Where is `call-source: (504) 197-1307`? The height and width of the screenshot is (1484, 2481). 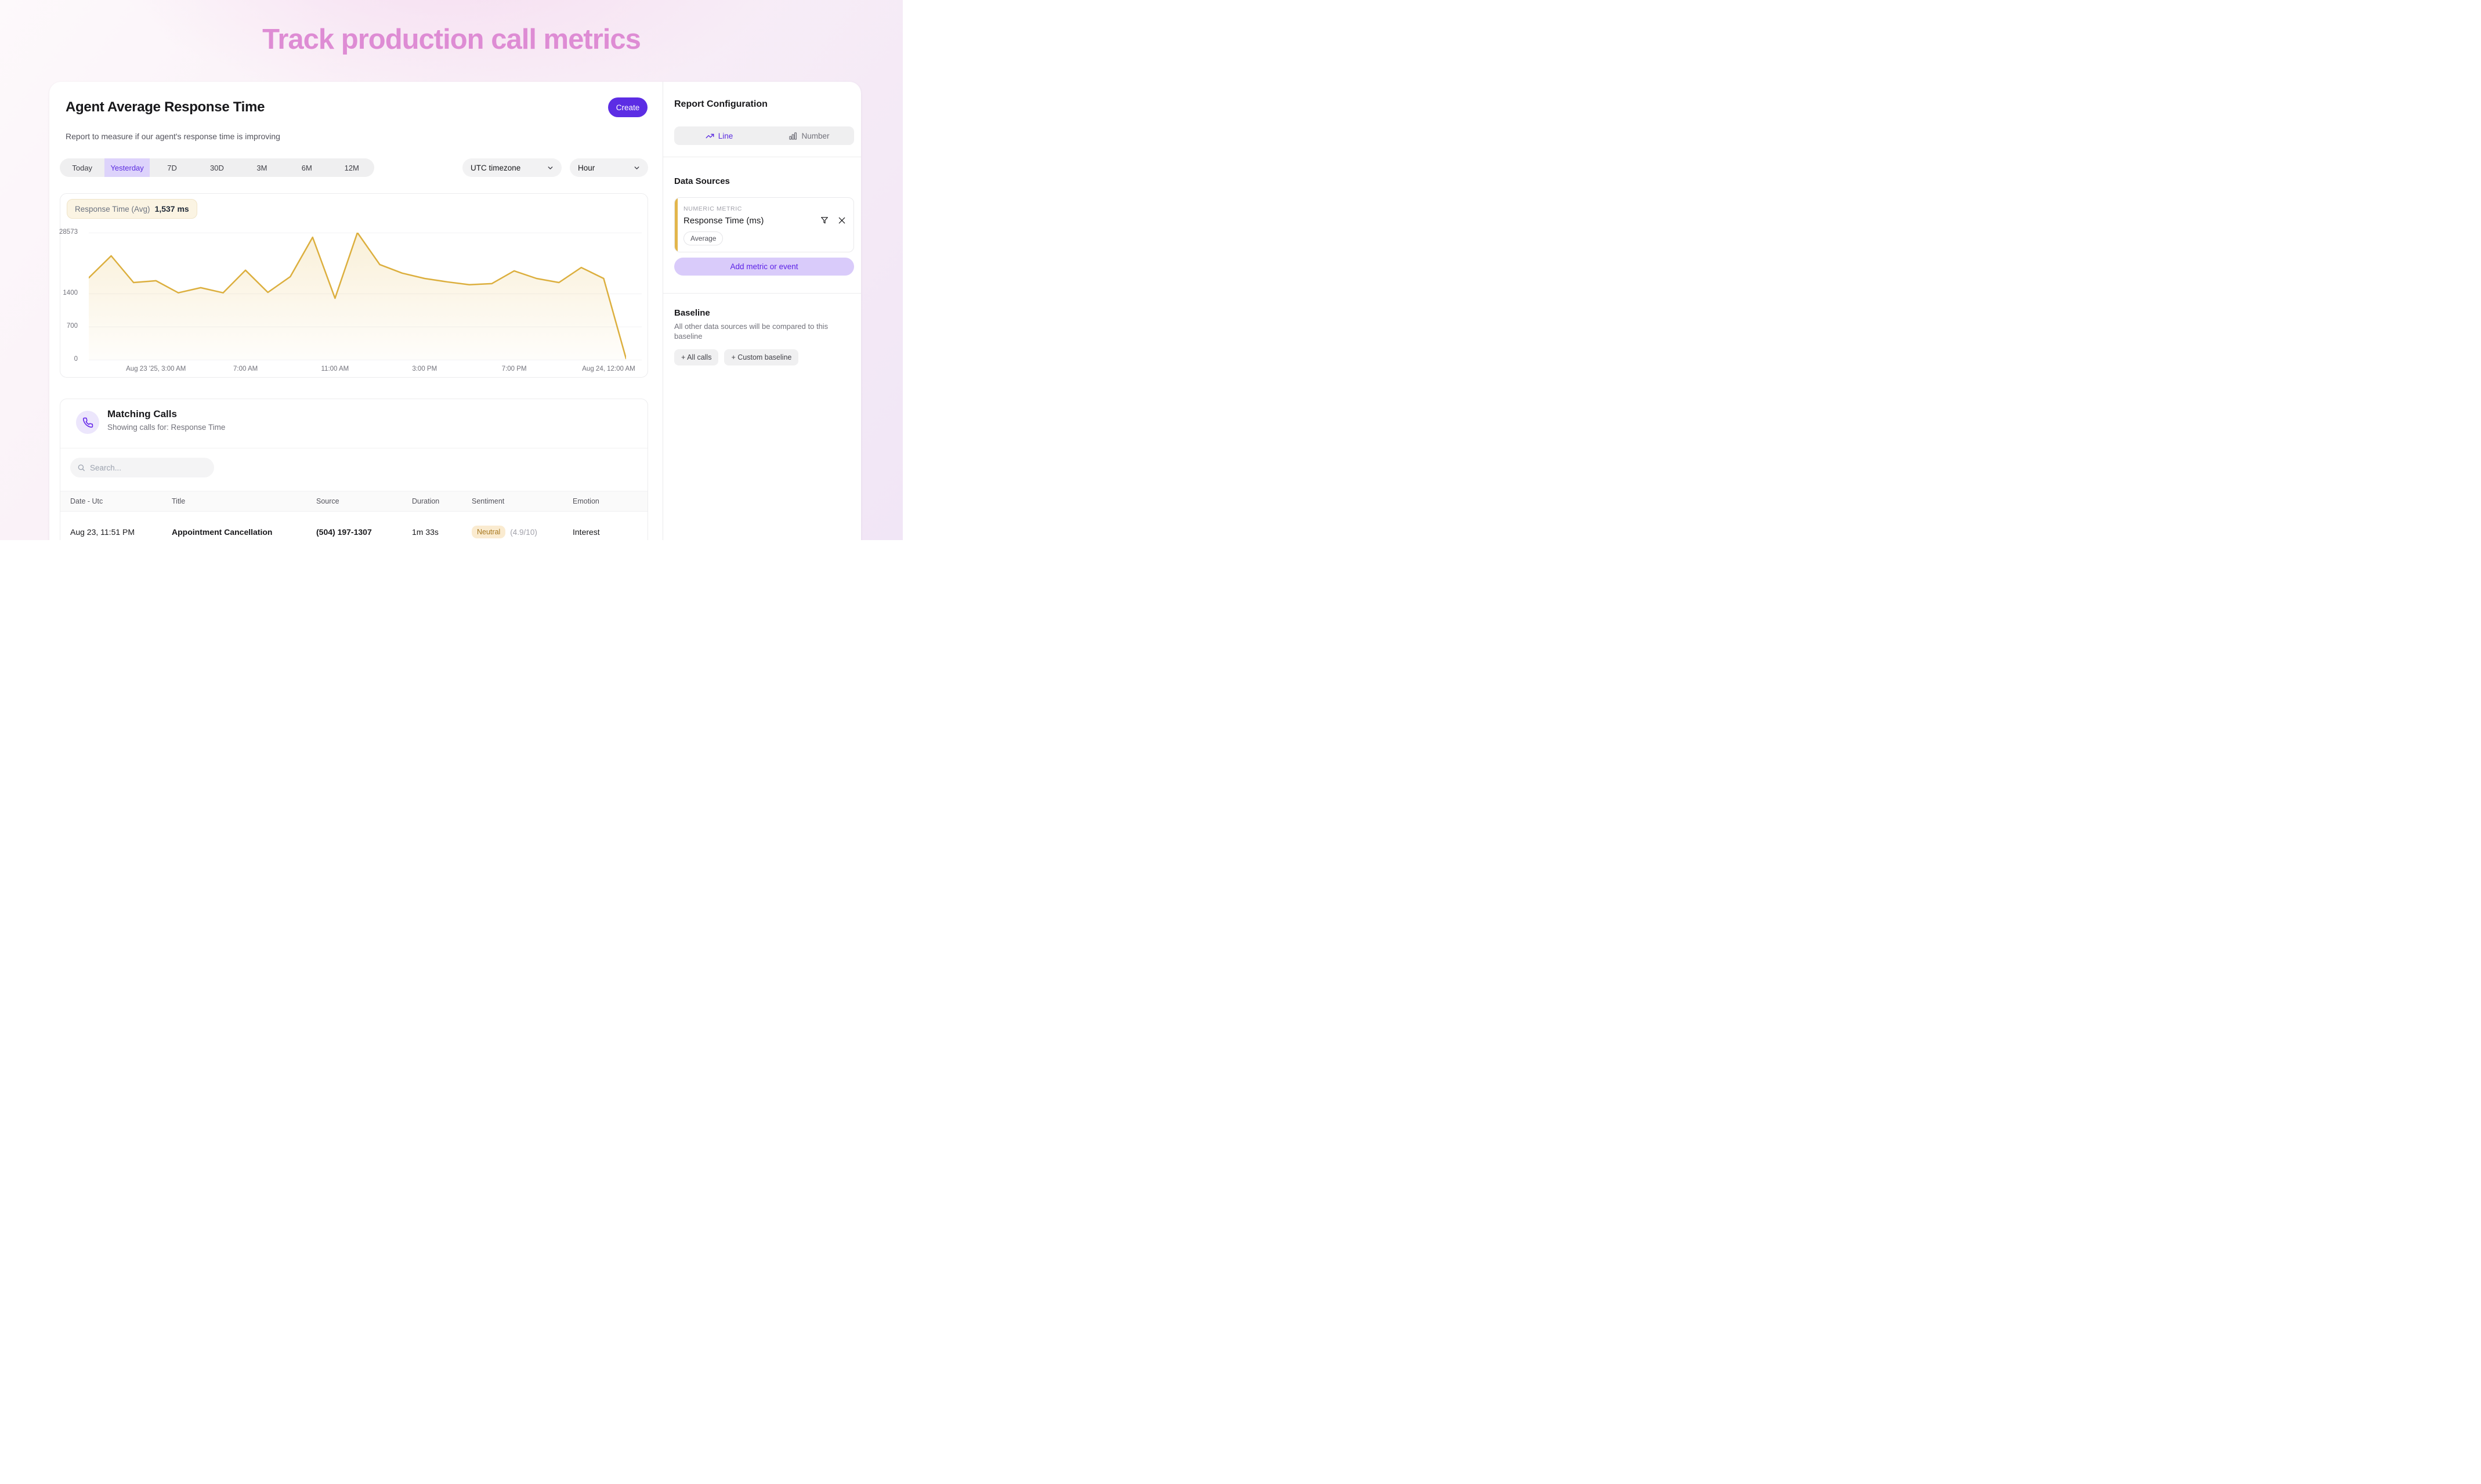 call-source: (504) 197-1307 is located at coordinates (344, 532).